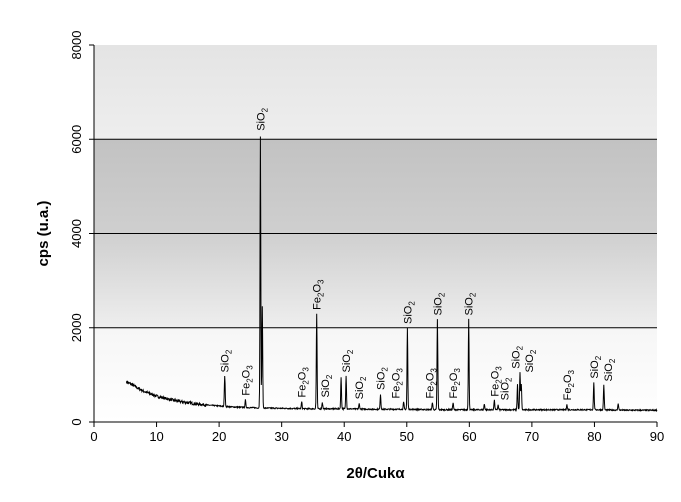 The height and width of the screenshot is (502, 681). What do you see at coordinates (344, 436) in the screenshot?
I see `x-tick-label: 40` at bounding box center [344, 436].